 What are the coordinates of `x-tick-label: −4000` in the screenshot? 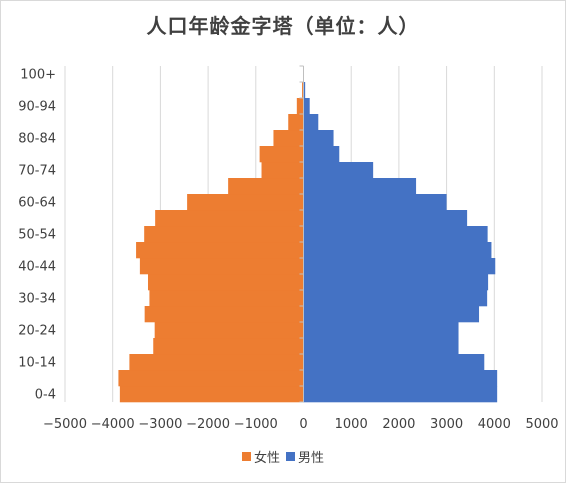 It's located at (113, 424).